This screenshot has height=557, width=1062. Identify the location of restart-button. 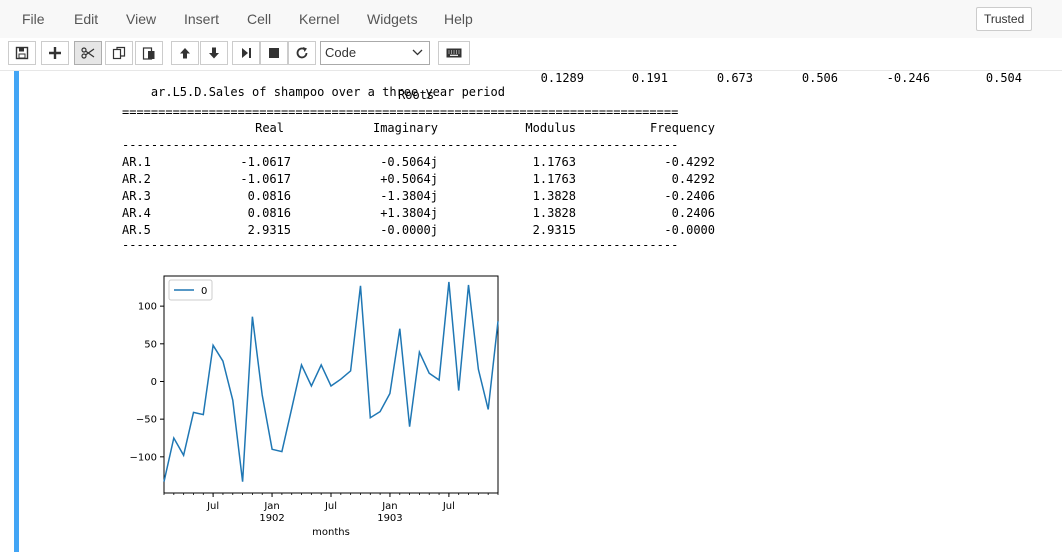
(302, 53).